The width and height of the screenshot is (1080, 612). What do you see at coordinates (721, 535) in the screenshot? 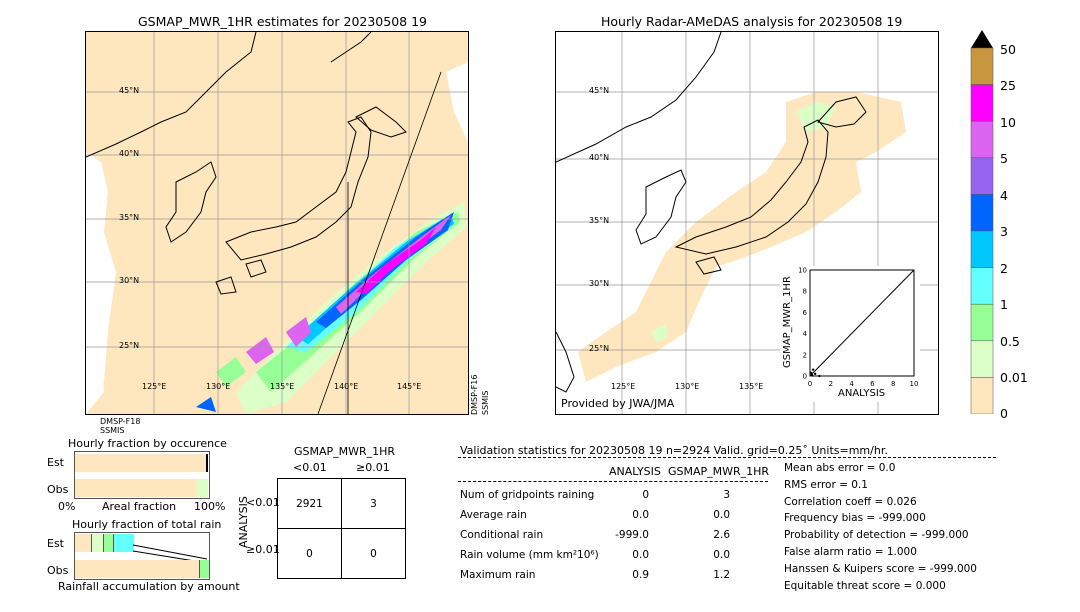
I see `validation-row-gsmap: 2.6` at bounding box center [721, 535].